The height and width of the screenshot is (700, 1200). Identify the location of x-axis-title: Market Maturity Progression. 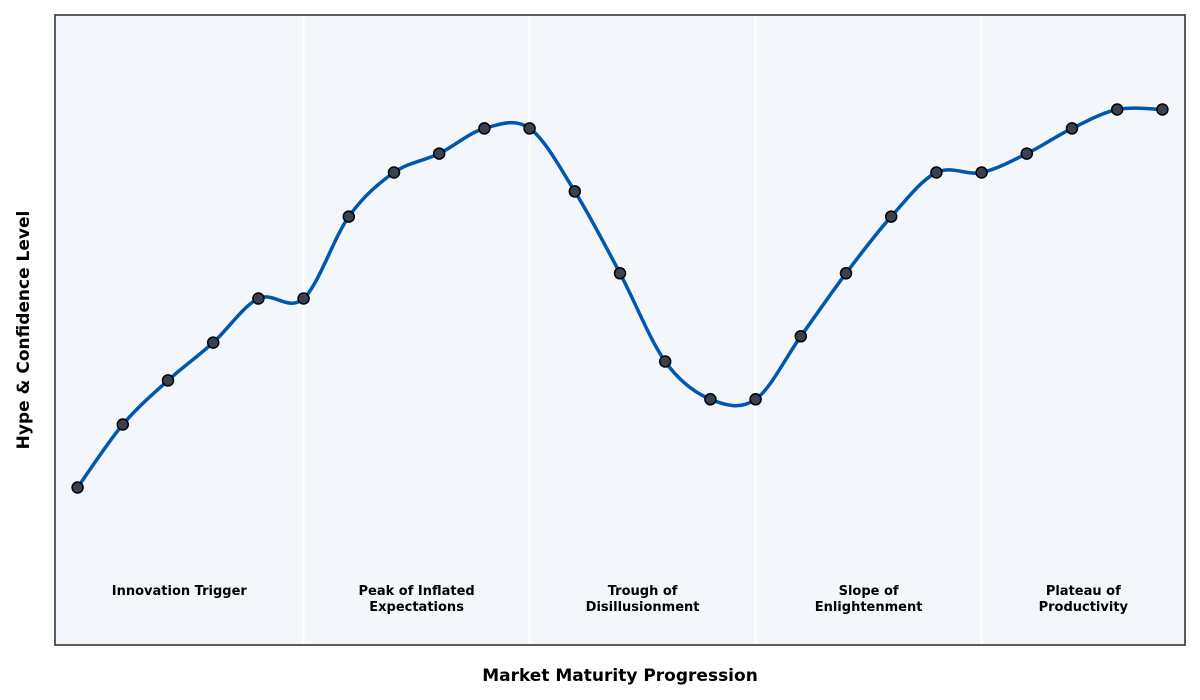
(620, 676).